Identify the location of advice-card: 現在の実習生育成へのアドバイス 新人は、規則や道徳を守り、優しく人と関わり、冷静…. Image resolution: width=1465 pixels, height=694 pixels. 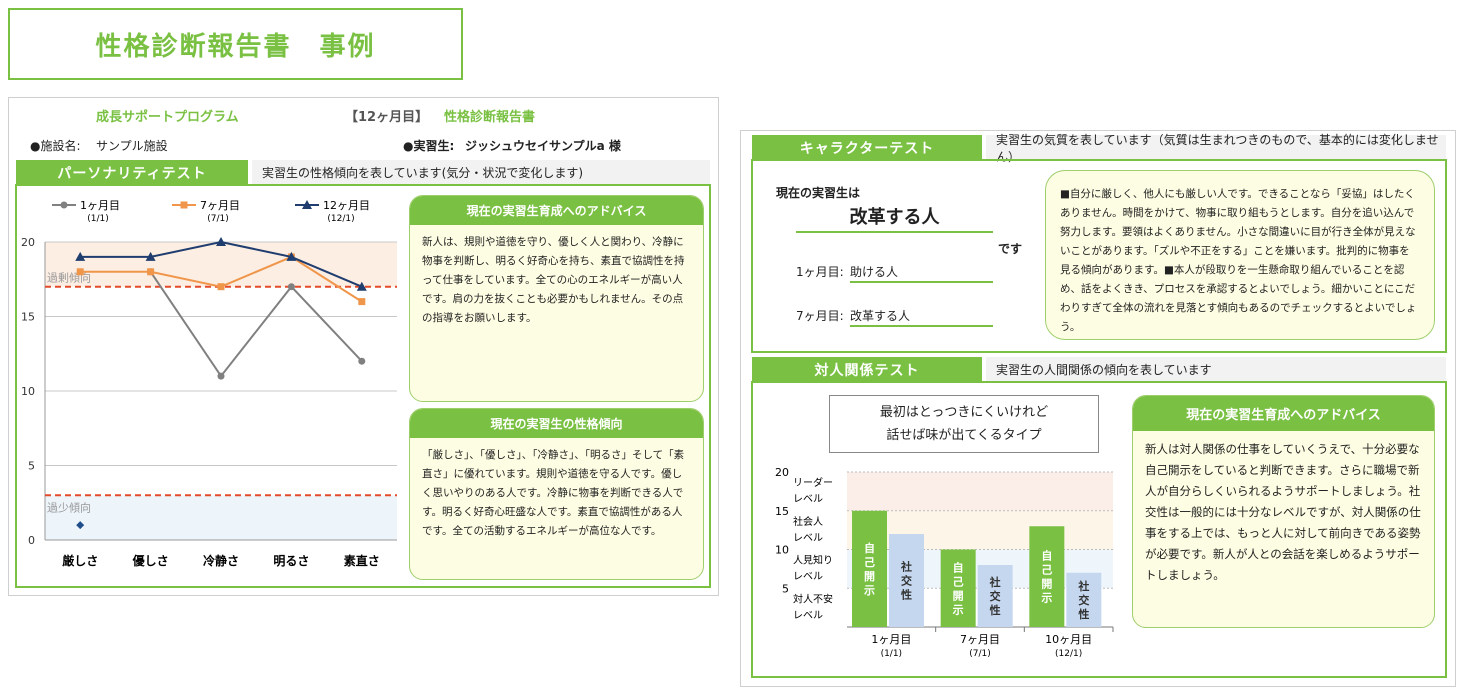
(556, 298).